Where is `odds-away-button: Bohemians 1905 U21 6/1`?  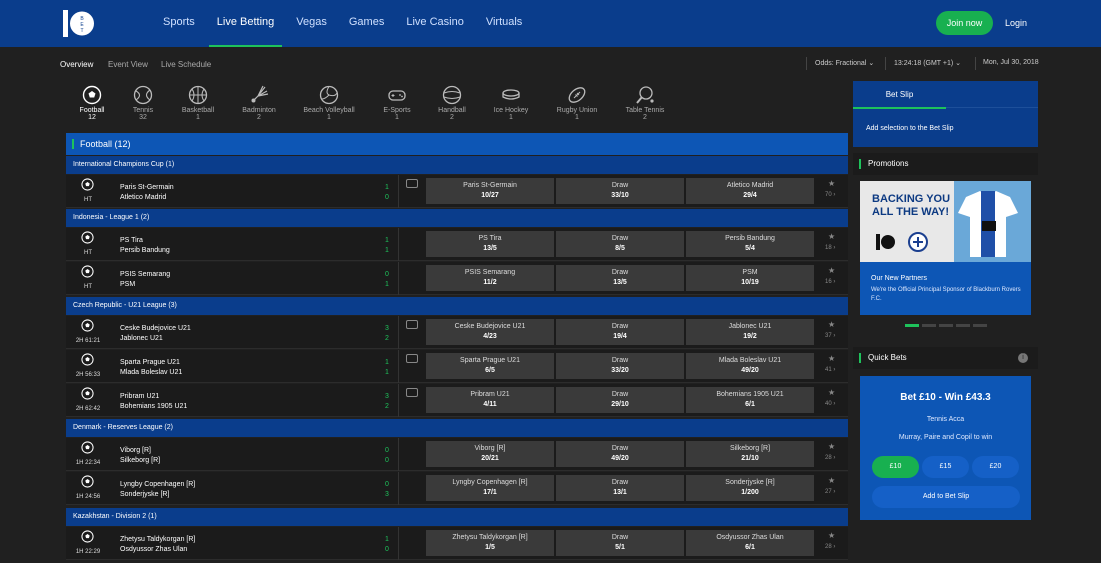
odds-away-button: Bohemians 1905 U21 6/1 is located at coordinates (750, 400).